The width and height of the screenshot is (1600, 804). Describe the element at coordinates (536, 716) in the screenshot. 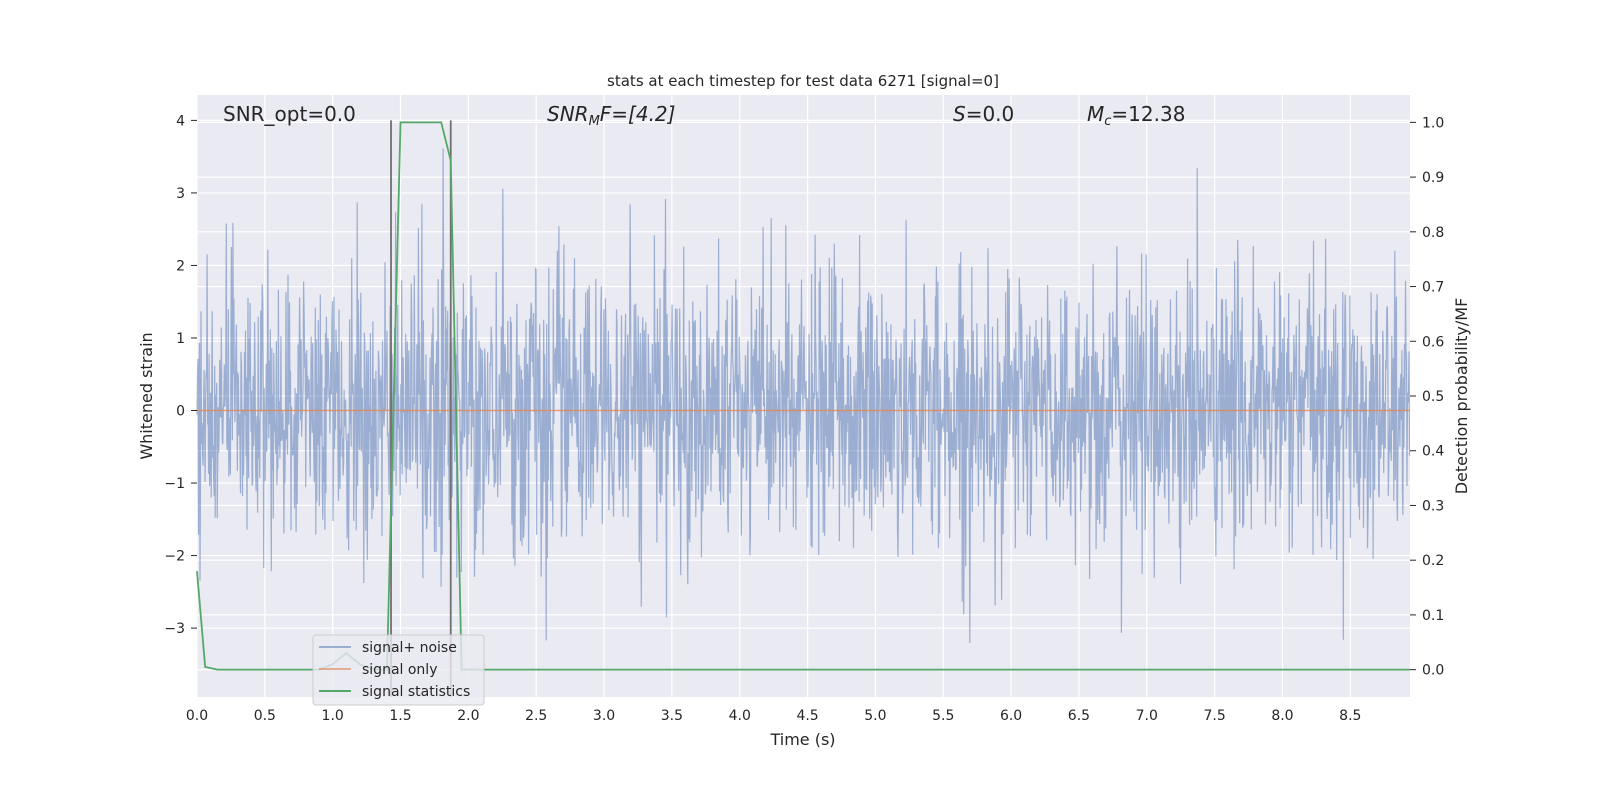

I see `x-tick-label: 2.5` at that location.